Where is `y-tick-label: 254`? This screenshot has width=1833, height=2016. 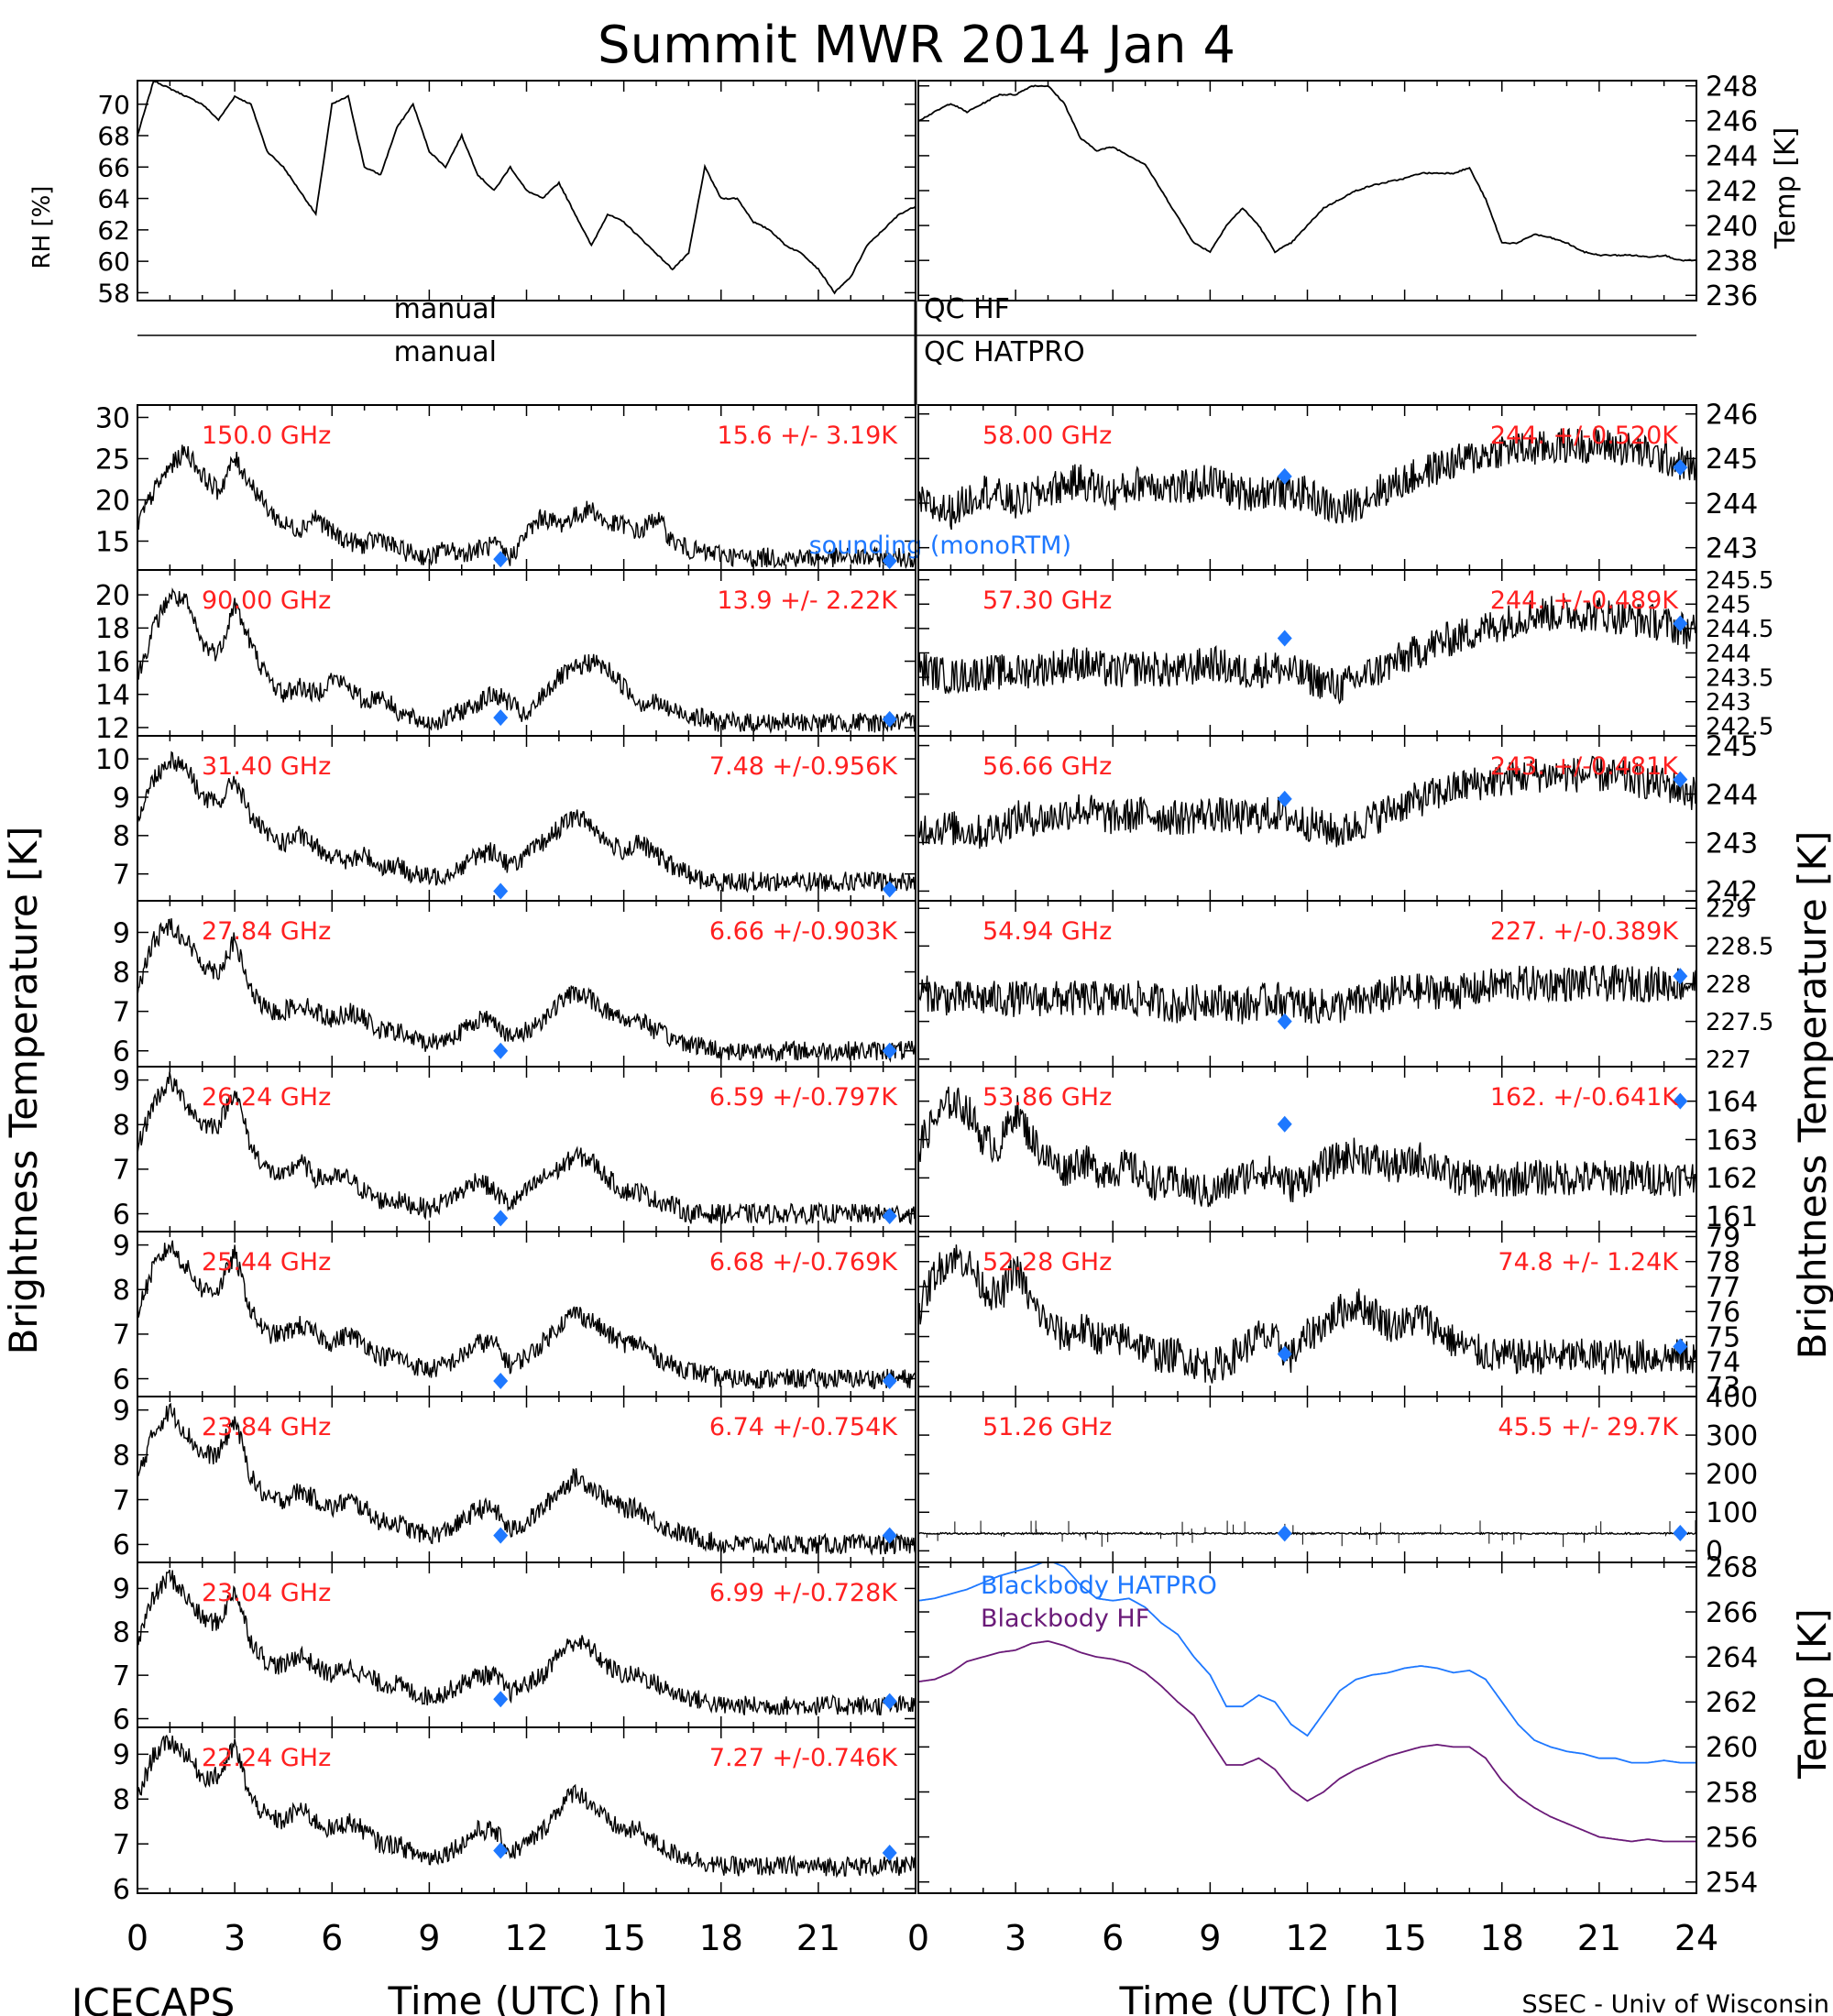
y-tick-label: 254 is located at coordinates (1732, 1884).